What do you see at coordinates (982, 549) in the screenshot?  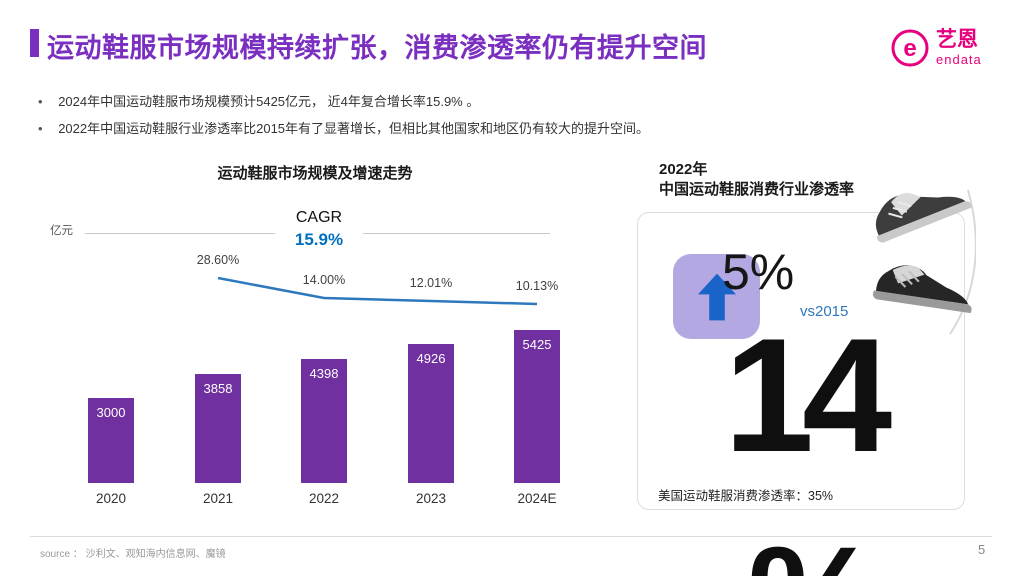 I see `page-number: 5` at bounding box center [982, 549].